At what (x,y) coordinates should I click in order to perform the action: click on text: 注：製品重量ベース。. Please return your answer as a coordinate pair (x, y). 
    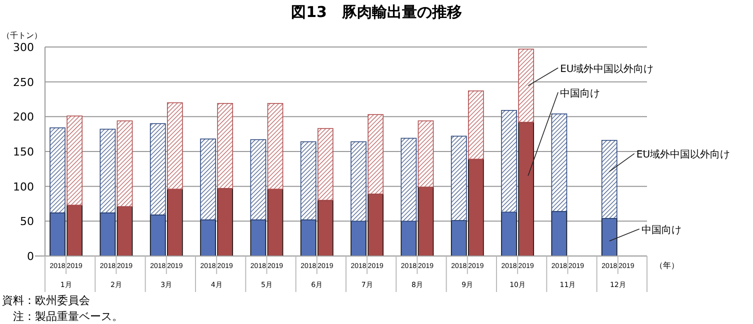
    Looking at the image, I should click on (62, 316).